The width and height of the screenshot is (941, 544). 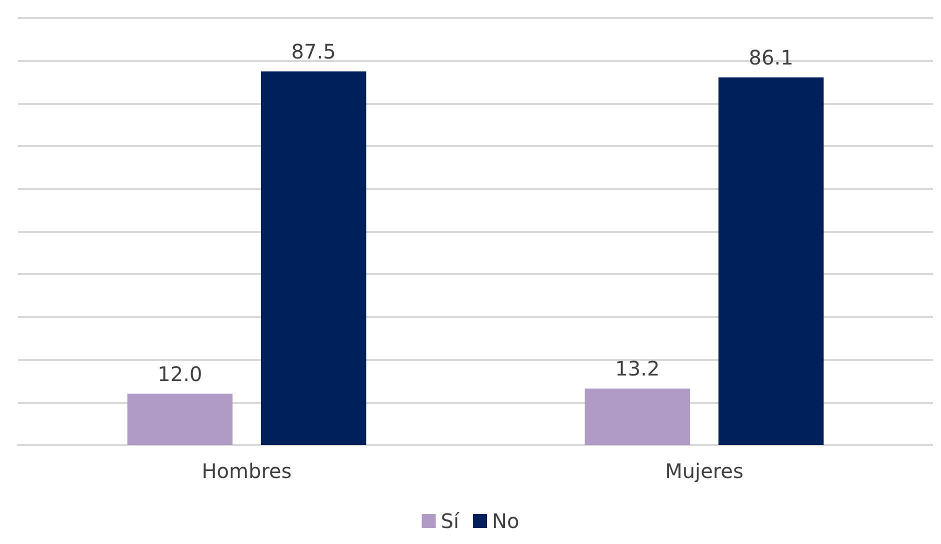 I want to click on data-label: 12.0, so click(x=180, y=374).